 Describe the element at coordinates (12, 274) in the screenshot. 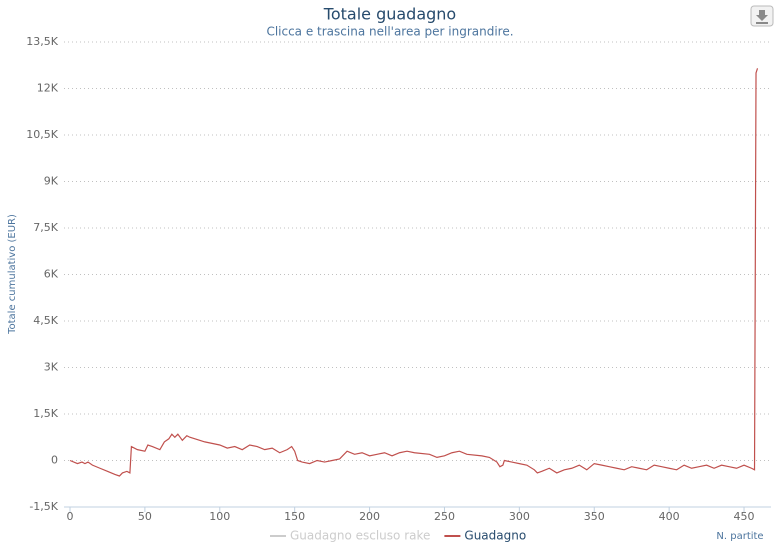

I see `y-axis-title: Totale cumulativo (EUR)` at that location.